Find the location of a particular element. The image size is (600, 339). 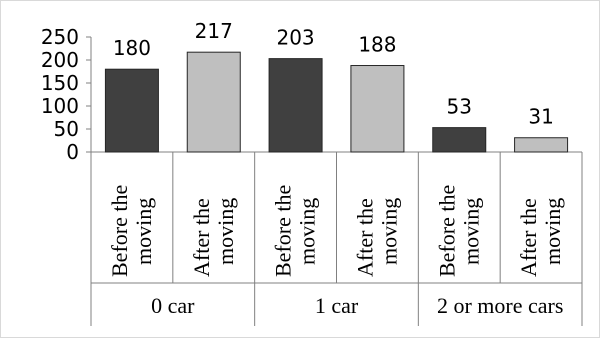

group-label: 2 or more cars is located at coordinates (500, 305).